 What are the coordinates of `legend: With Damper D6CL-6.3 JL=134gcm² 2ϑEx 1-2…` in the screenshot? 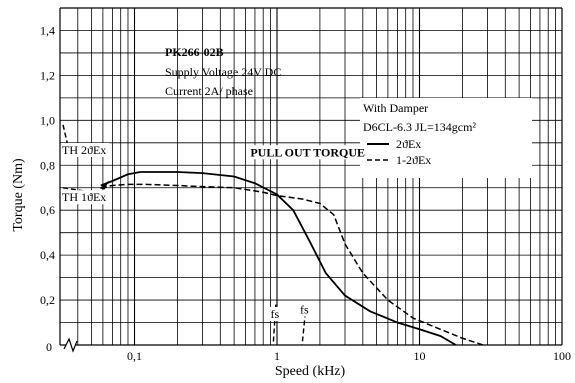 It's located at (446, 138).